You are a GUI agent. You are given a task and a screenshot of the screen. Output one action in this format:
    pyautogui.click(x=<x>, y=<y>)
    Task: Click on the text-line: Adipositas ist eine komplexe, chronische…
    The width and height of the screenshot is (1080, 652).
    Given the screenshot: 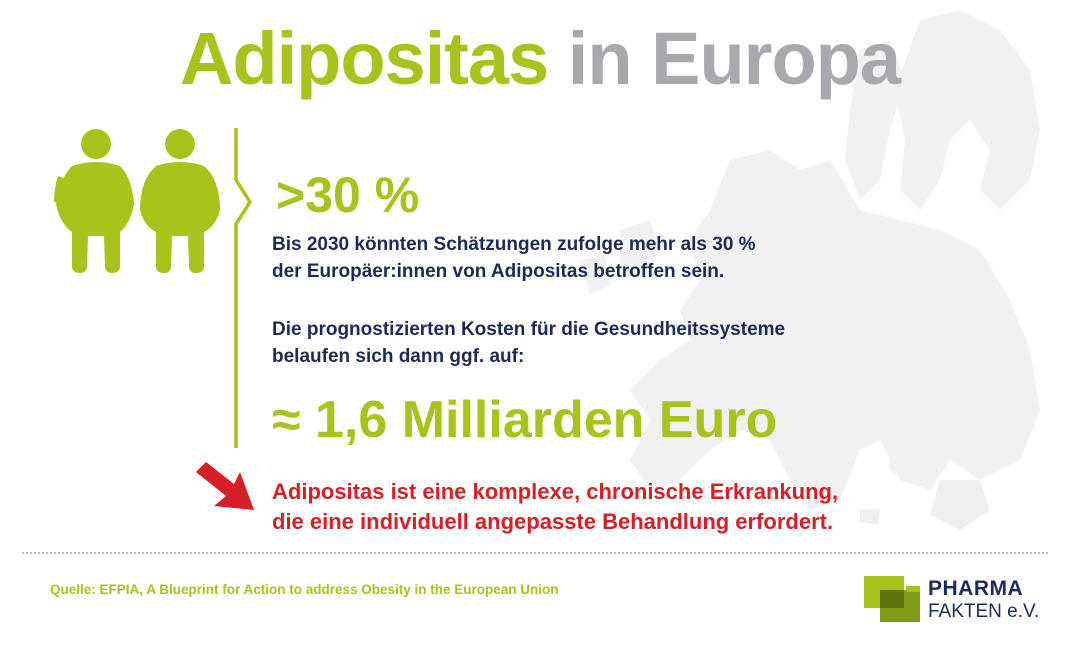 What is the action you would take?
    pyautogui.click(x=555, y=491)
    